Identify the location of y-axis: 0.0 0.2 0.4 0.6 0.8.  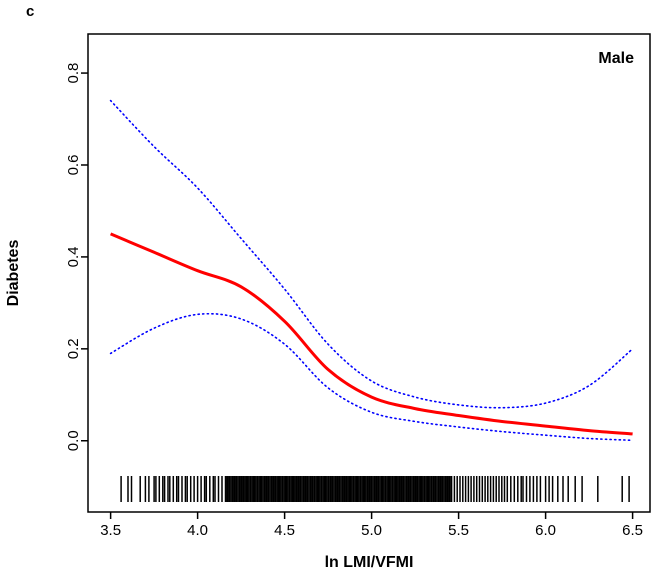
(76, 257).